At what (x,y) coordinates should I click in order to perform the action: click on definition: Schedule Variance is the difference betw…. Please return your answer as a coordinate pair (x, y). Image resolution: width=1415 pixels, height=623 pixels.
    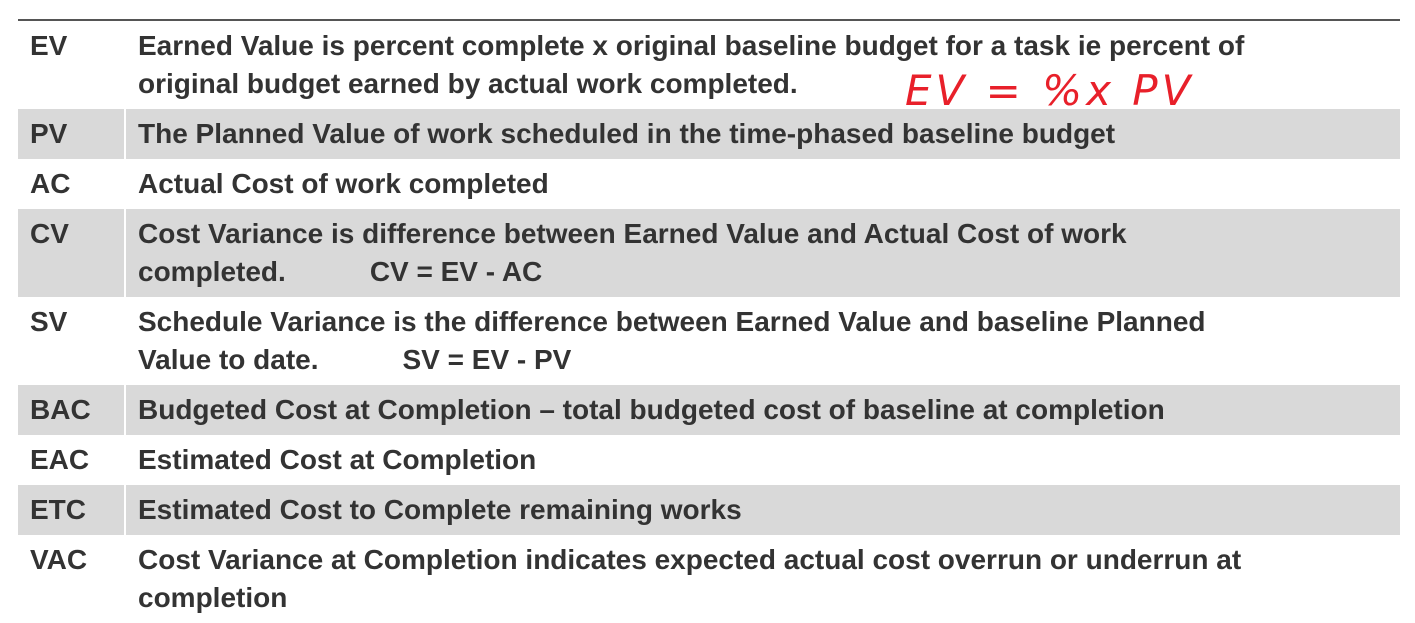
    Looking at the image, I should click on (666, 341).